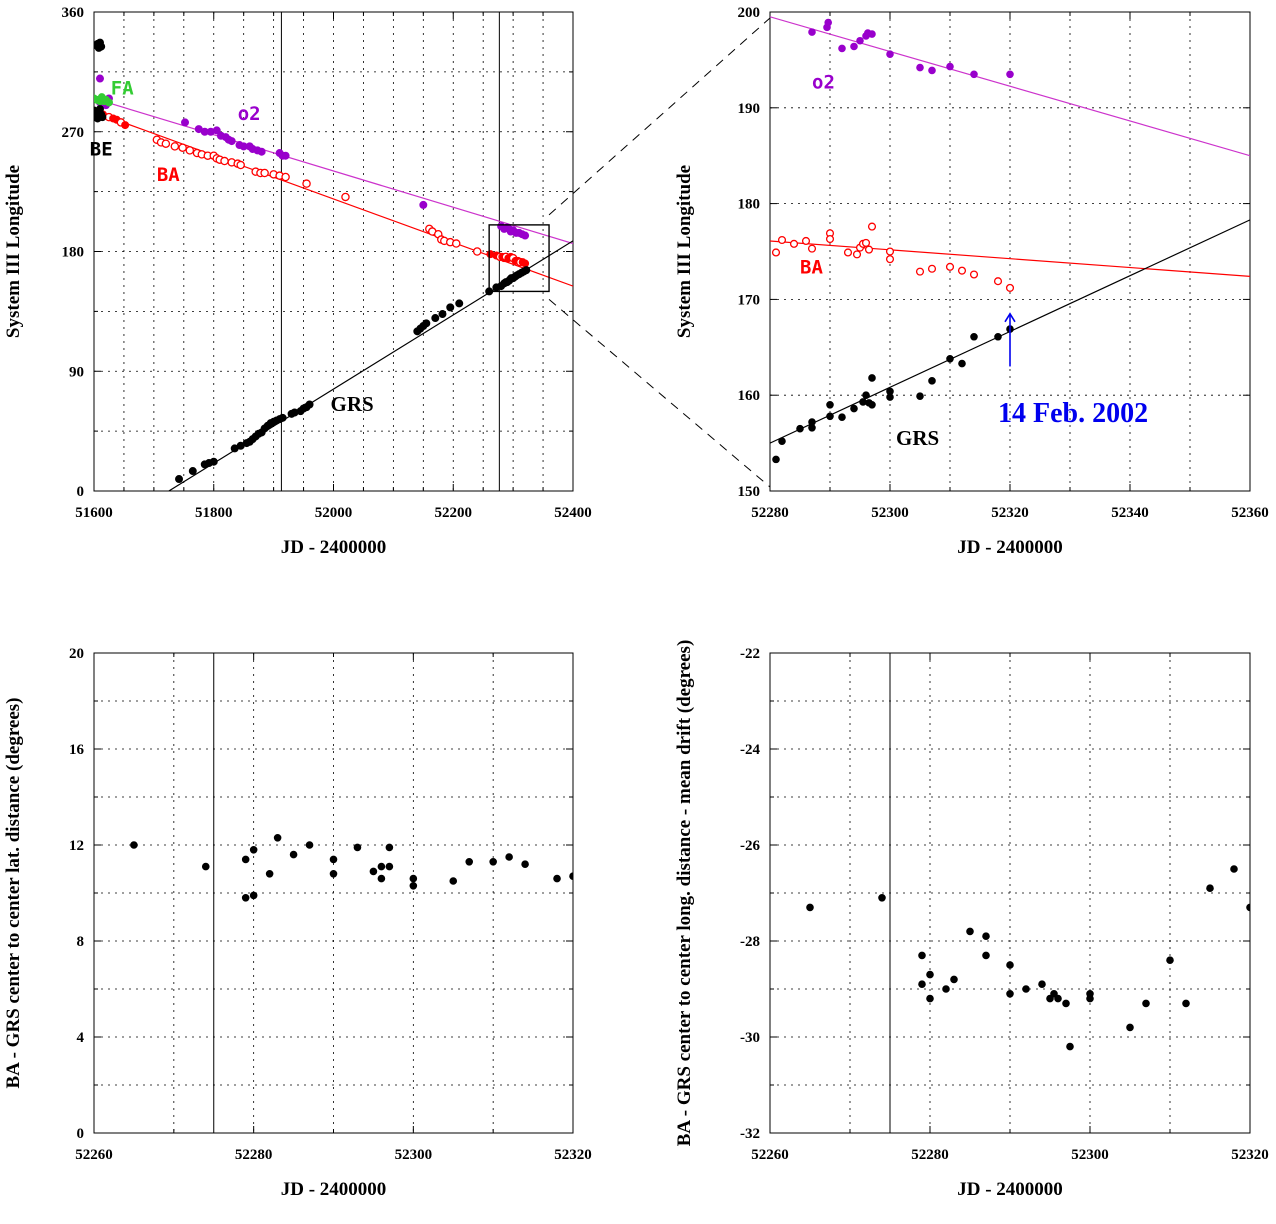 This screenshot has width=1276, height=1224. Describe the element at coordinates (750, 1134) in the screenshot. I see `y-tick-label: -32` at that location.